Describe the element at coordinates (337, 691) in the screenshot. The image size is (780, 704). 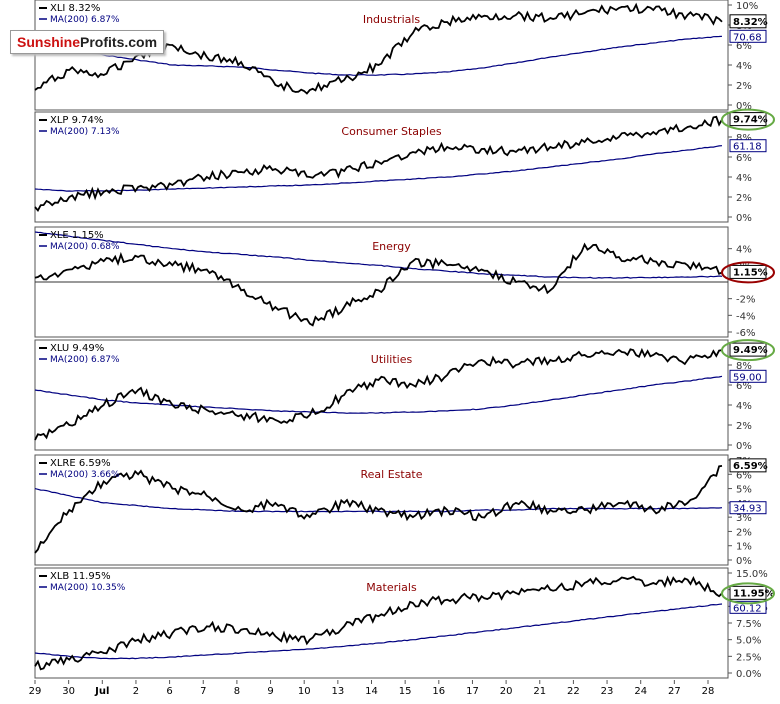
I see `x-tick-label: 13` at that location.